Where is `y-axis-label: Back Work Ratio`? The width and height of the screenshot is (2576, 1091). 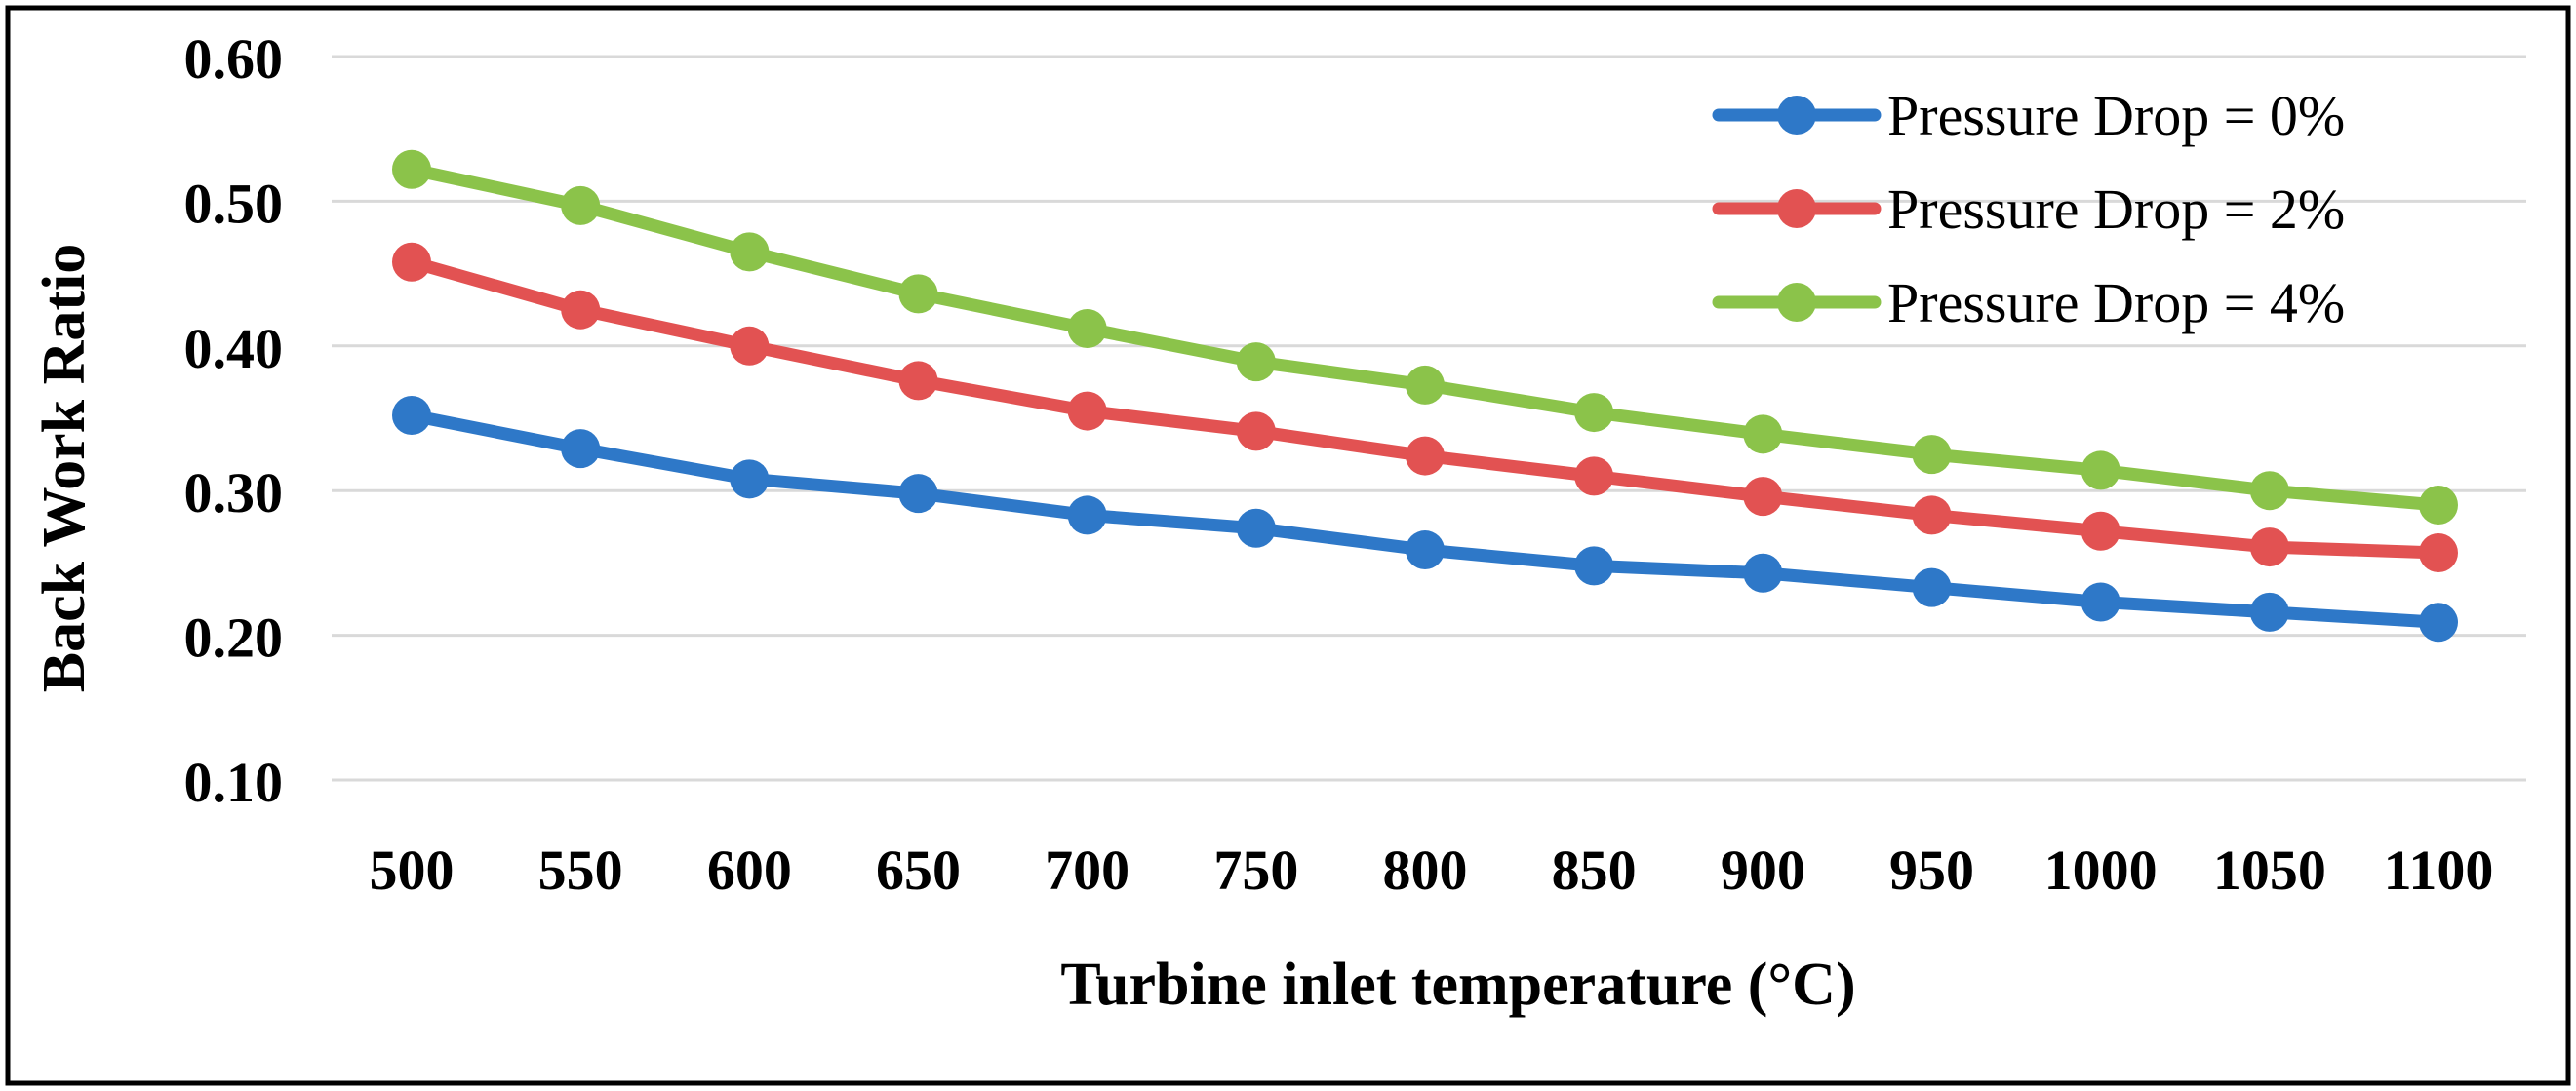
y-axis-label: Back Work Ratio is located at coordinates (64, 468).